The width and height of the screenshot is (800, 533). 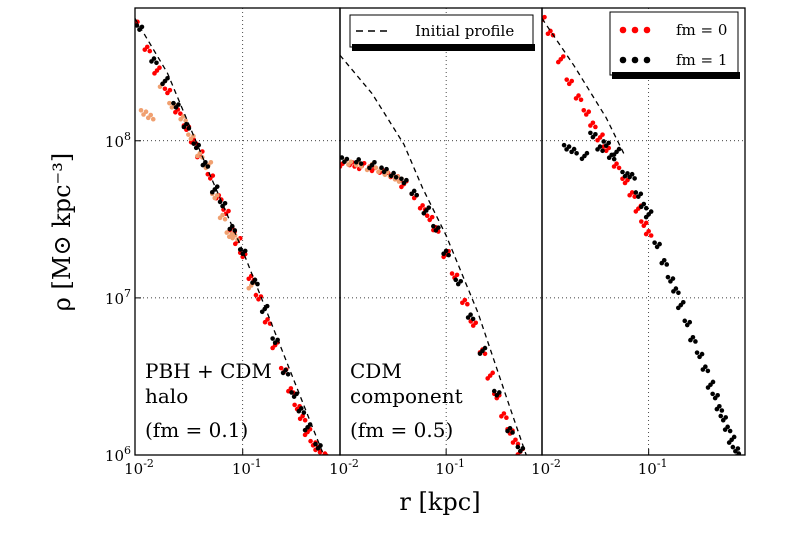 I want to click on annotation-line: (fm = 0.5), so click(x=401, y=430).